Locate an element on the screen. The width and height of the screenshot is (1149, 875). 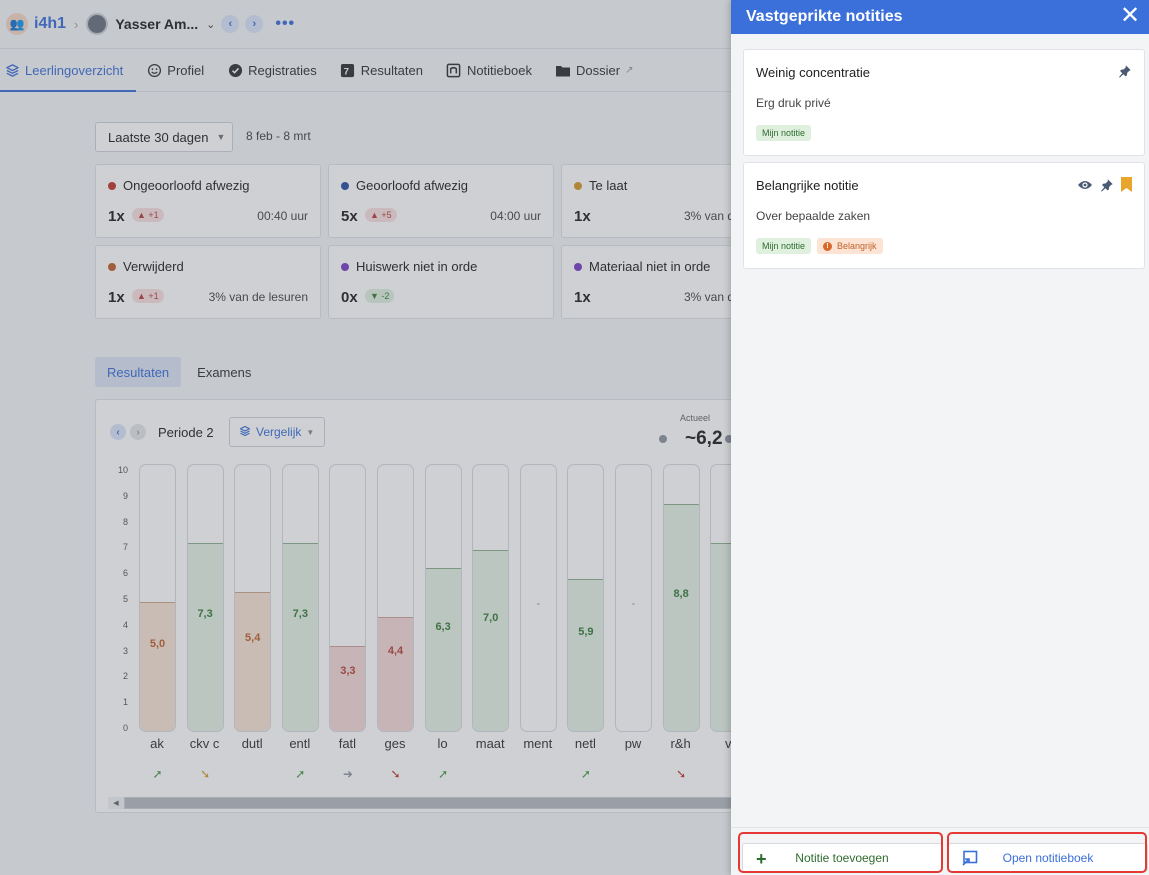
grade-bar-fill is located at coordinates (205, 636).